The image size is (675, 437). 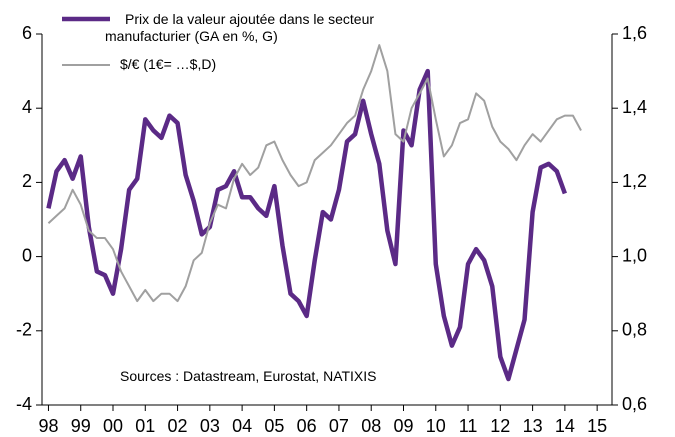 I want to click on y2-tick-label: 1,0, so click(x=634, y=255).